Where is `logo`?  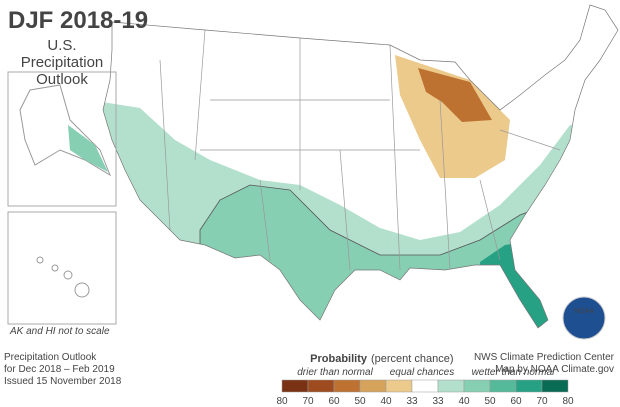
logo is located at coordinates (584, 318).